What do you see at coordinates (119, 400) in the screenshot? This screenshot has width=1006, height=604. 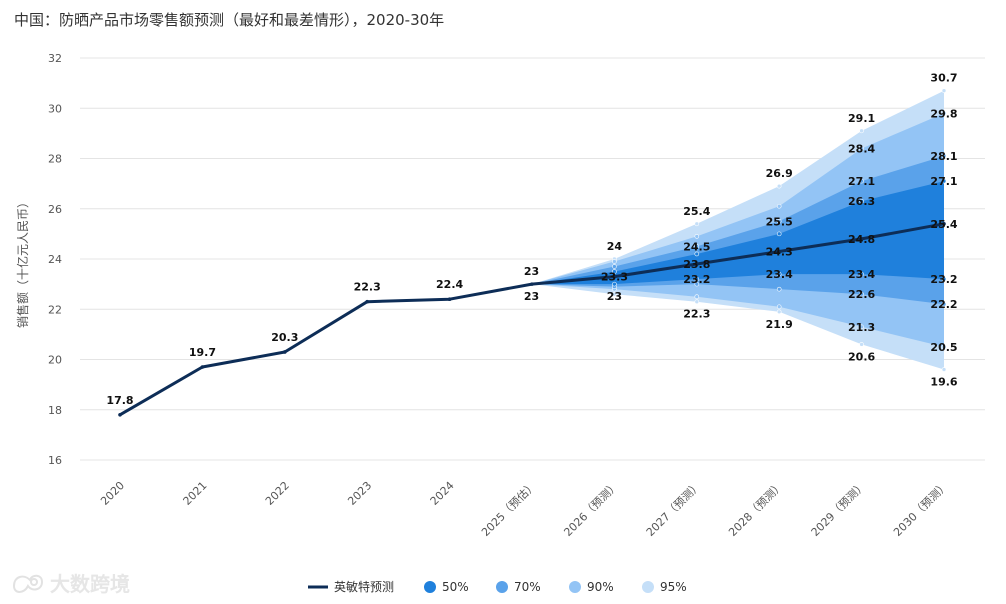 I see `data-label: 17.8` at bounding box center [119, 400].